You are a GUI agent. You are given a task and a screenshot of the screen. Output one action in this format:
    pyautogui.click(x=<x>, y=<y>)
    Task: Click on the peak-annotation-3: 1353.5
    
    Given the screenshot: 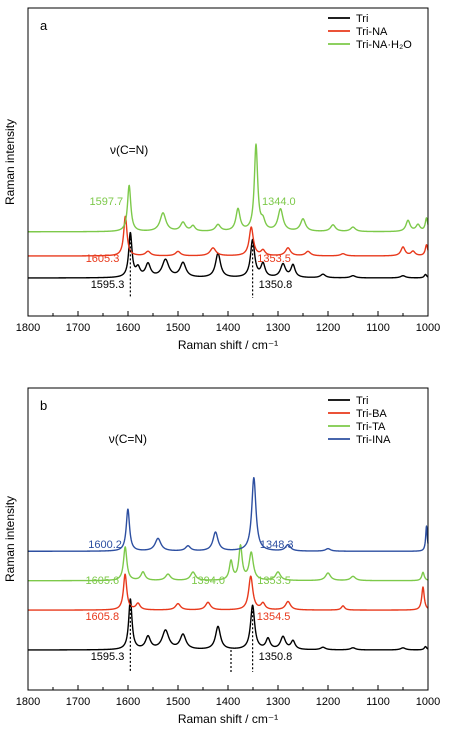 What is the action you would take?
    pyautogui.click(x=274, y=259)
    